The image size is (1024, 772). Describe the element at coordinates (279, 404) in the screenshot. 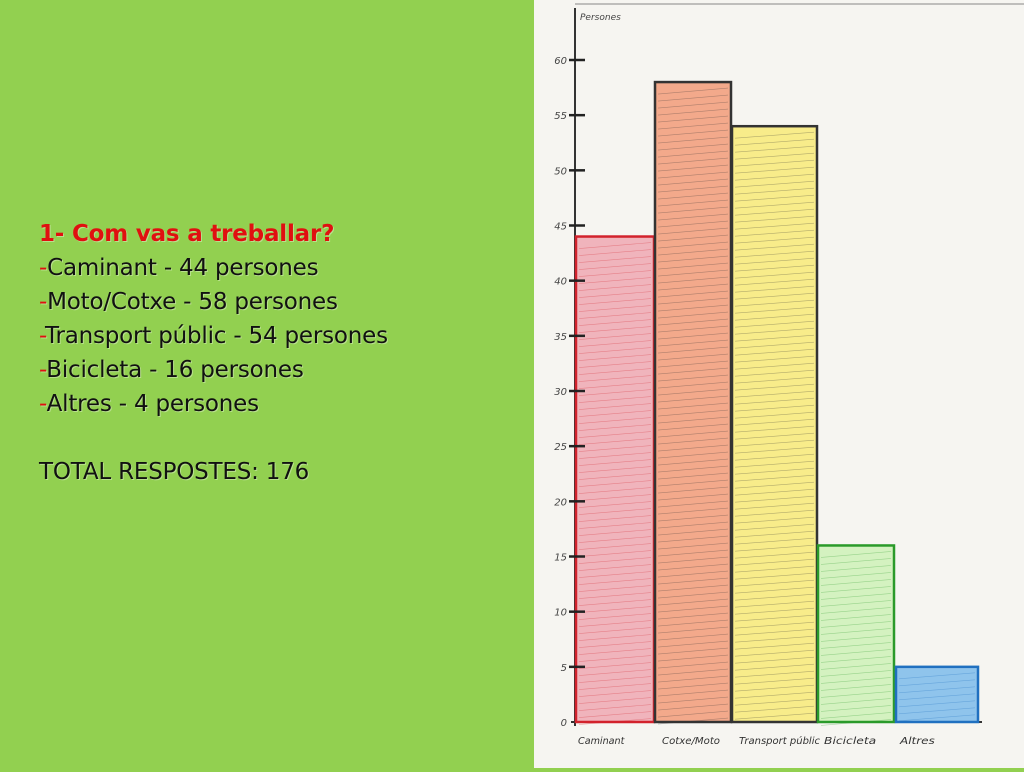

I see `response-item: -Altres - 4 persones` at that location.